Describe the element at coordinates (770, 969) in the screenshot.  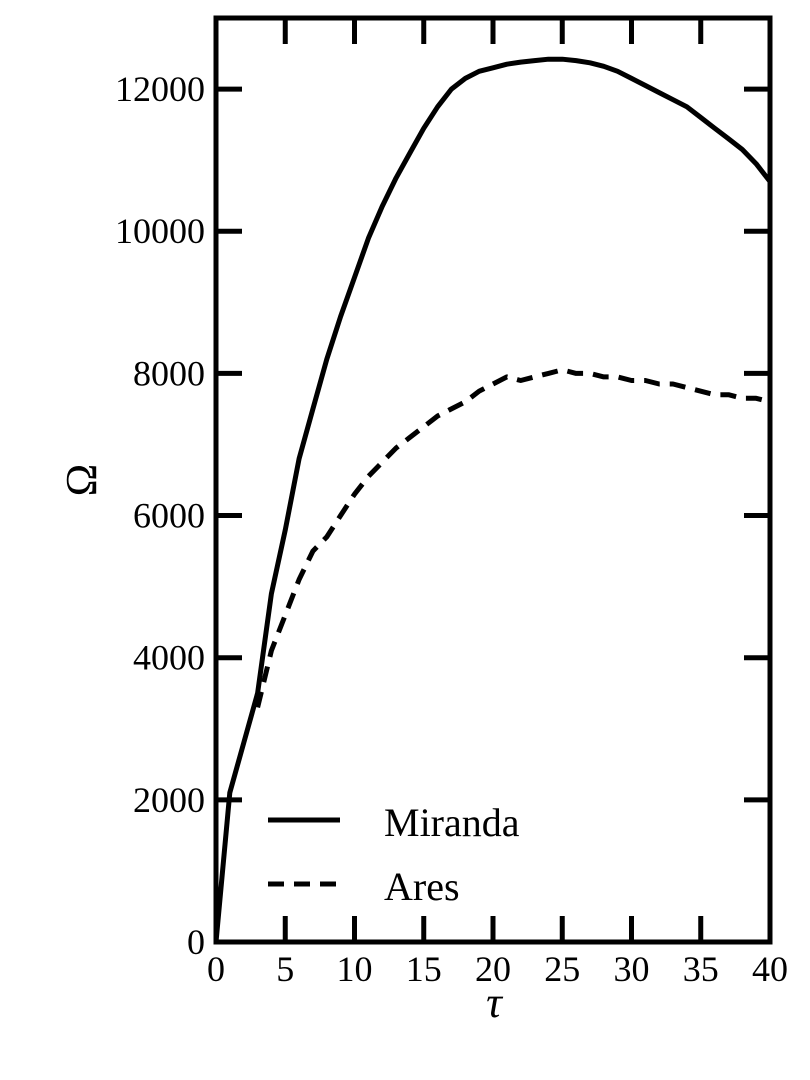
I see `x-tick-label: 40` at that location.